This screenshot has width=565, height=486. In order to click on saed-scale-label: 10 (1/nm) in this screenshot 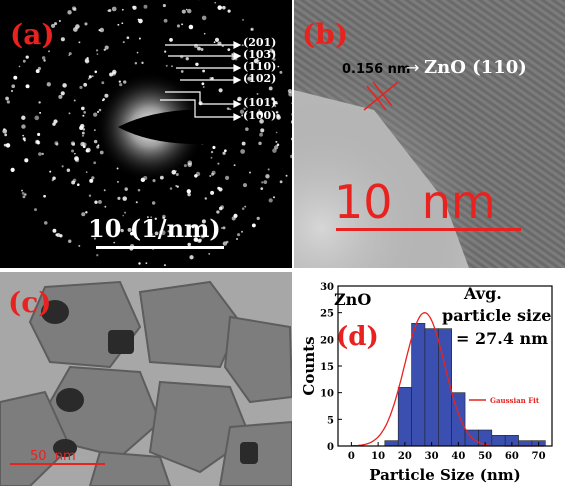, I will do `click(154, 228)`.